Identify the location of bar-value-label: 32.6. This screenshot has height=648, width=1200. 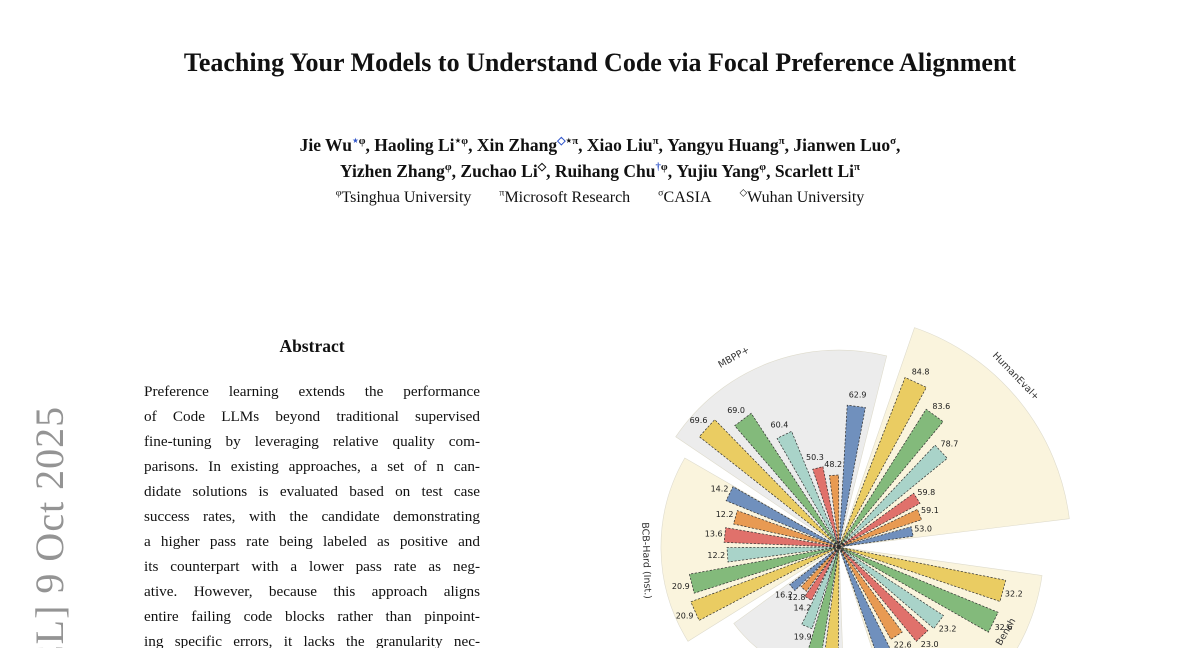
(1004, 627).